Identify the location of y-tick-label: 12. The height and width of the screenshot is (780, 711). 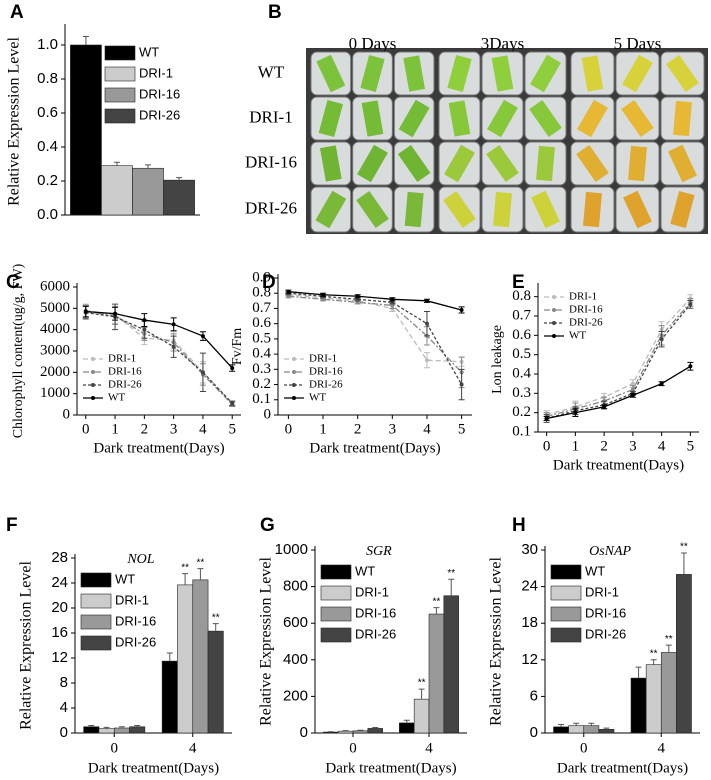
(529, 659).